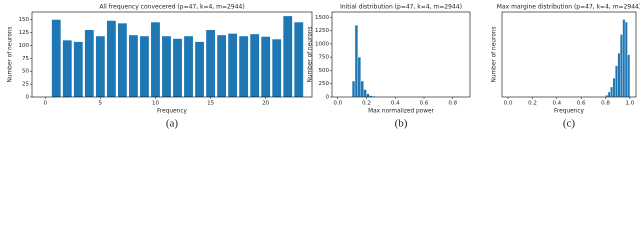  What do you see at coordinates (401, 112) in the screenshot?
I see `x-axis-label: Max normalized power` at bounding box center [401, 112].